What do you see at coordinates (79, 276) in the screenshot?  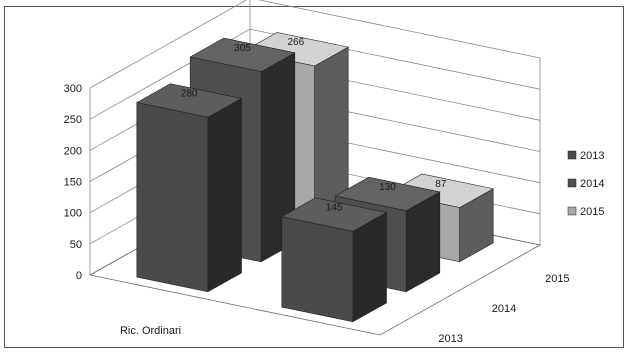 I see `y-tick-label: 0` at bounding box center [79, 276].